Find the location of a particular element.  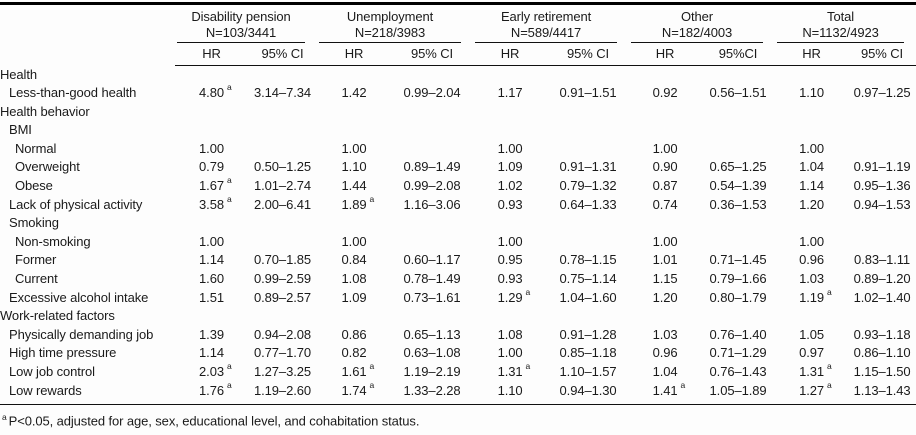

row-label: BMI is located at coordinates (20, 130).